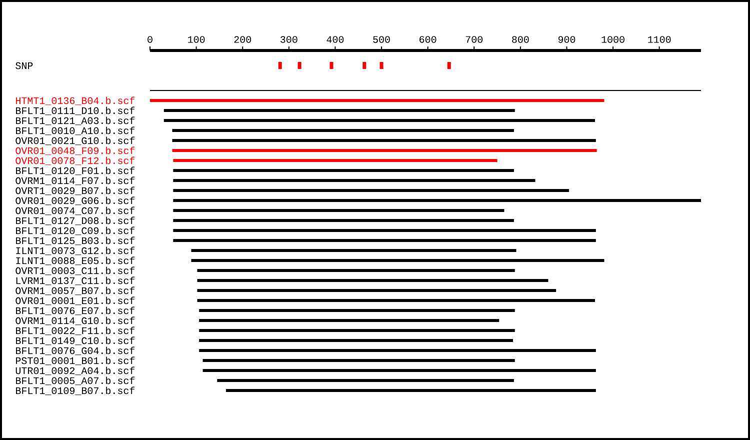 The height and width of the screenshot is (440, 750). What do you see at coordinates (75, 171) in the screenshot?
I see `y-tick-label: BFLT1_0120_F01.b.scf` at bounding box center [75, 171].